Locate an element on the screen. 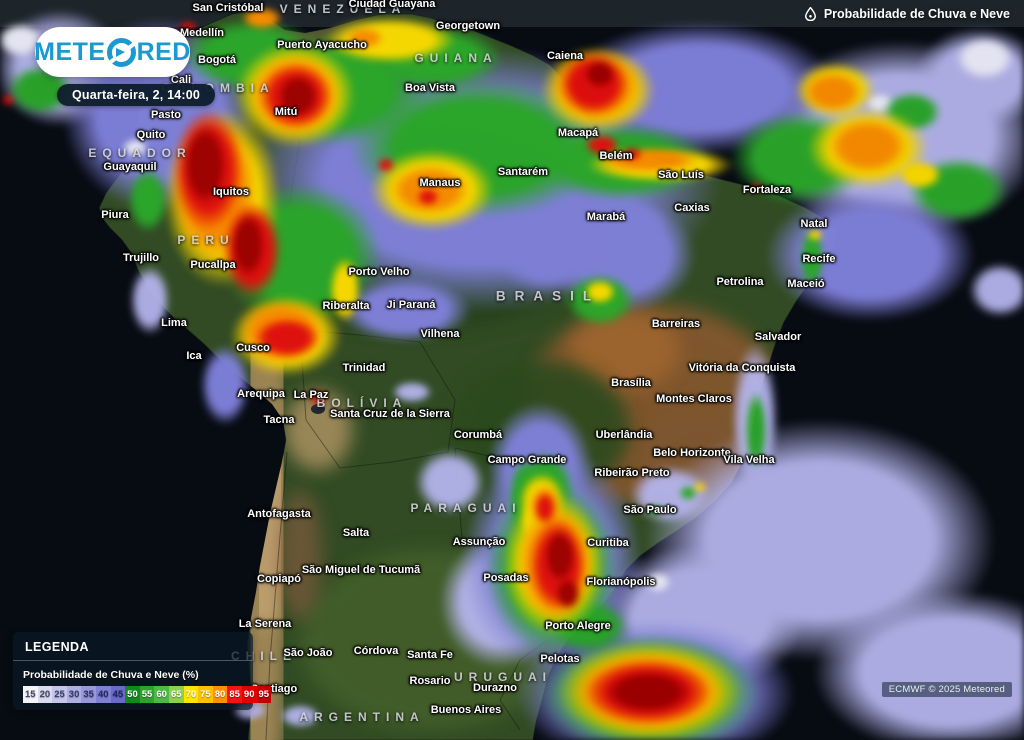 The height and width of the screenshot is (740, 1024). legend-stop-75: 75 is located at coordinates (205, 694).